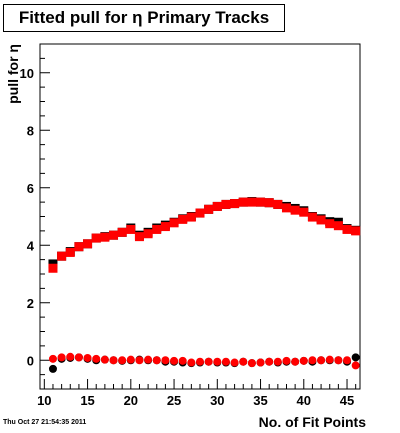 This screenshot has width=400, height=433. What do you see at coordinates (30, 130) in the screenshot?
I see `y-tick-label: 8` at bounding box center [30, 130].